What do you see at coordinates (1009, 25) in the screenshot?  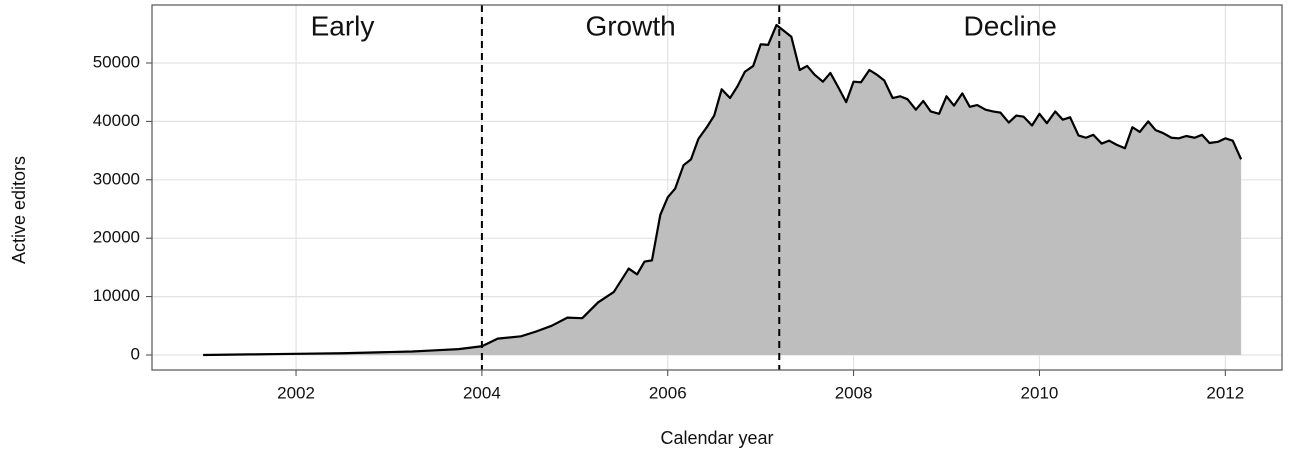 I see `phase-label: Decline` at bounding box center [1009, 25].